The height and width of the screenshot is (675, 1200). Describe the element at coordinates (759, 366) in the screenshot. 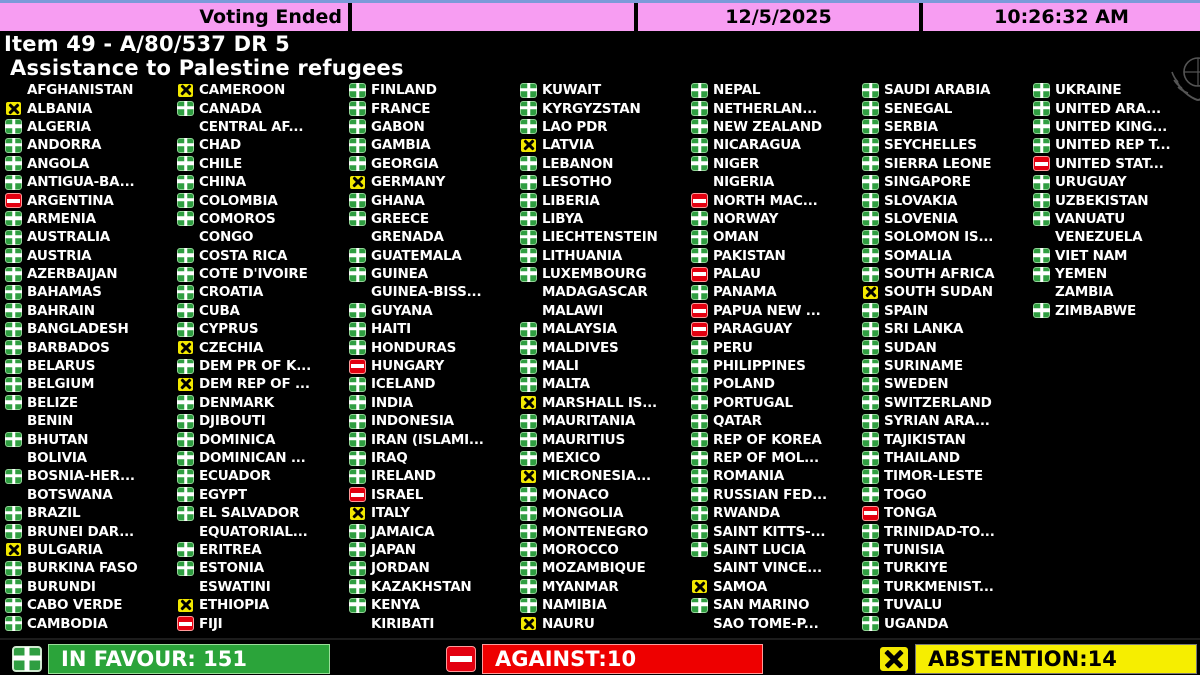

I see `country-name: PHILIPPINES` at that location.